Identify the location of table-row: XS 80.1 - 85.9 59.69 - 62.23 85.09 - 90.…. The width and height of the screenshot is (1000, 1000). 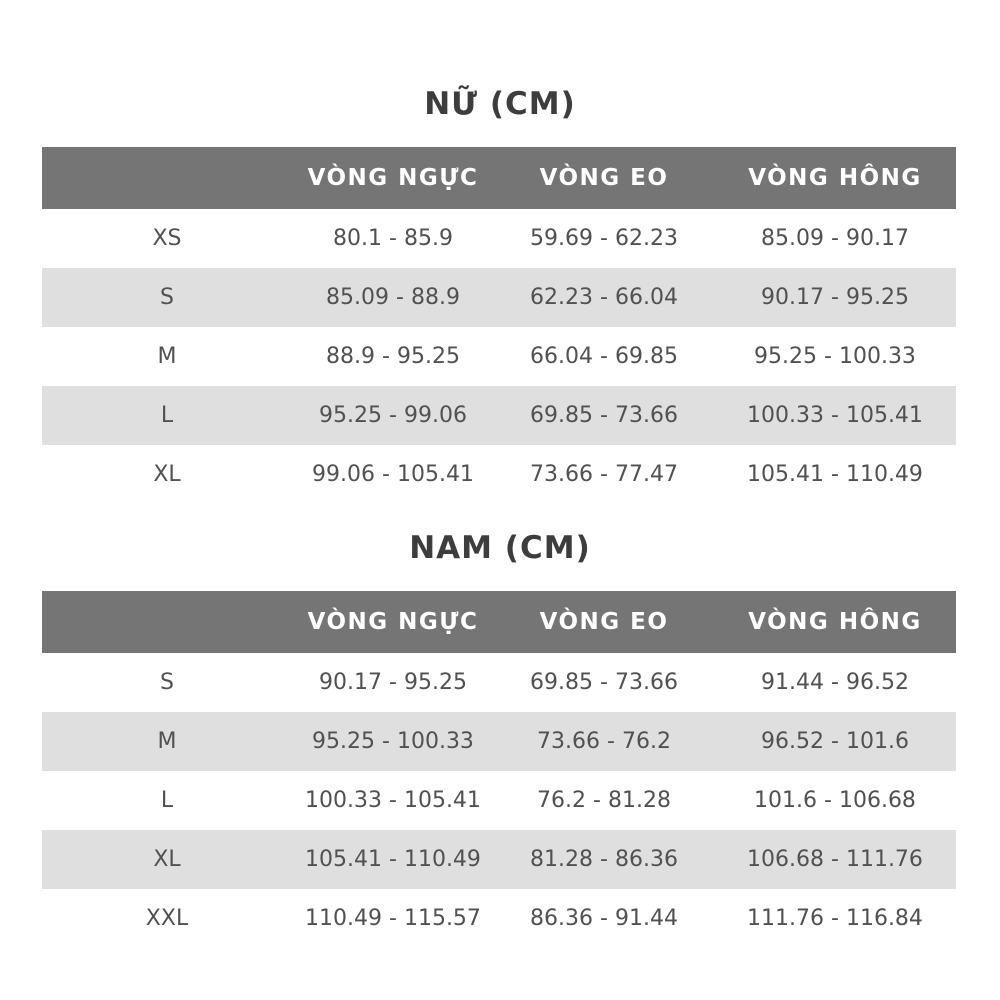
(499, 238).